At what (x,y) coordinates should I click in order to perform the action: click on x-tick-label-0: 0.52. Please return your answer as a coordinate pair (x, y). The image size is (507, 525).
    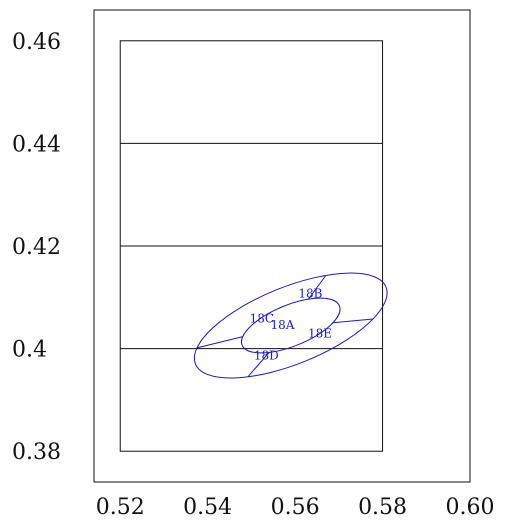
    Looking at the image, I should click on (120, 507).